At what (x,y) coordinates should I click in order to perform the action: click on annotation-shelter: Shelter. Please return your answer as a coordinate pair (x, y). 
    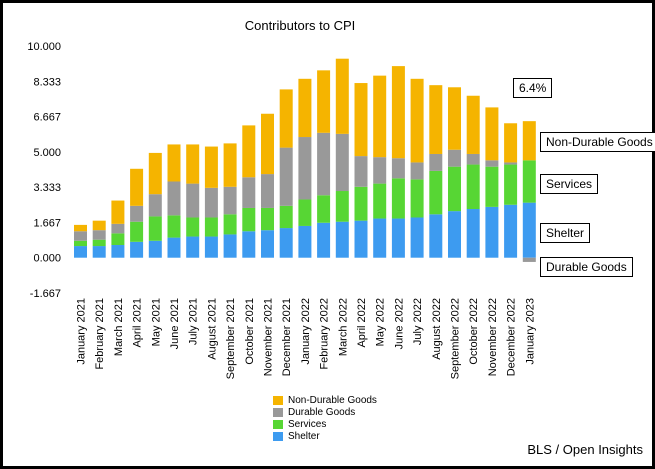
    Looking at the image, I should click on (565, 233).